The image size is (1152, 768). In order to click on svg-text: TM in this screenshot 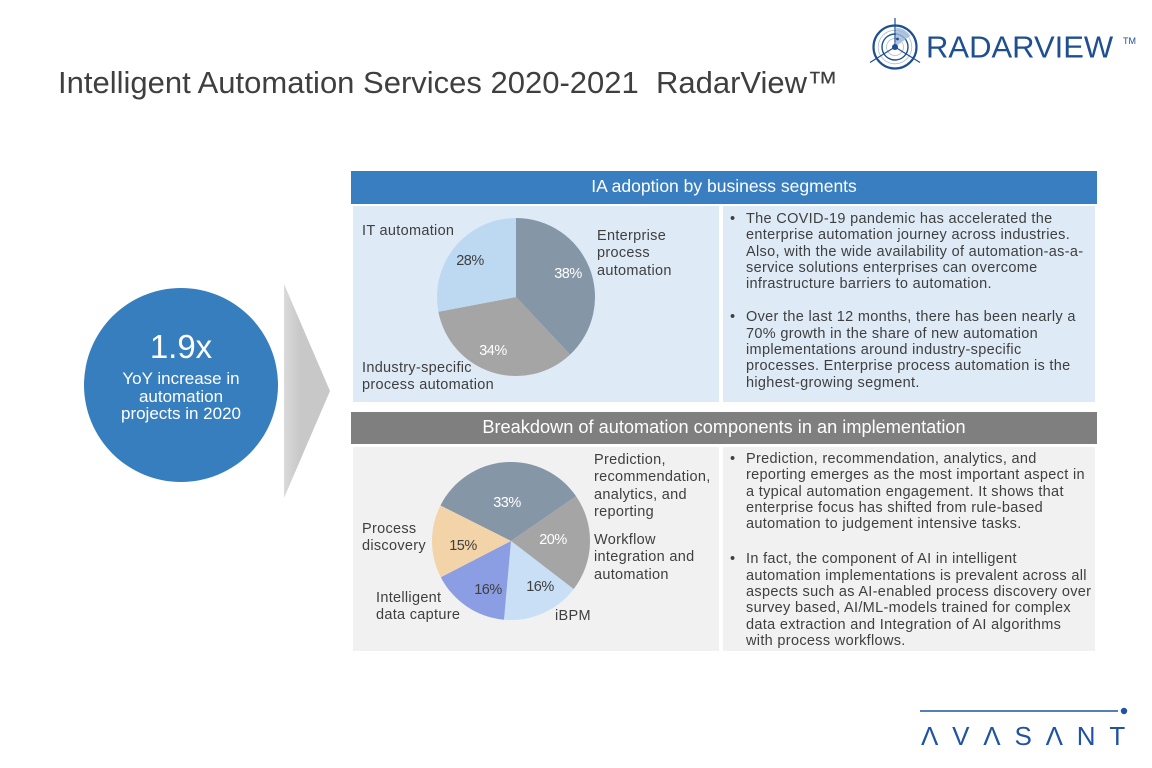, I will do `click(1129, 41)`.